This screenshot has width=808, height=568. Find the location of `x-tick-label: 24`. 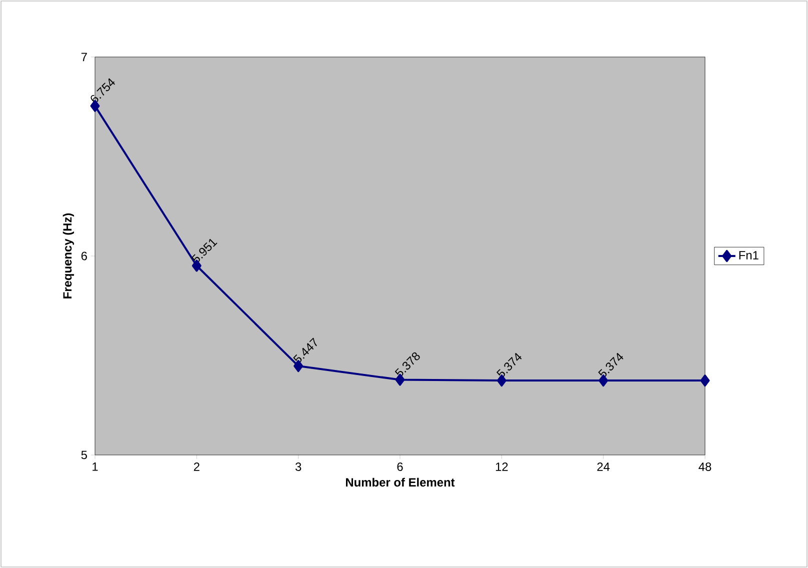

x-tick-label: 24 is located at coordinates (603, 466).